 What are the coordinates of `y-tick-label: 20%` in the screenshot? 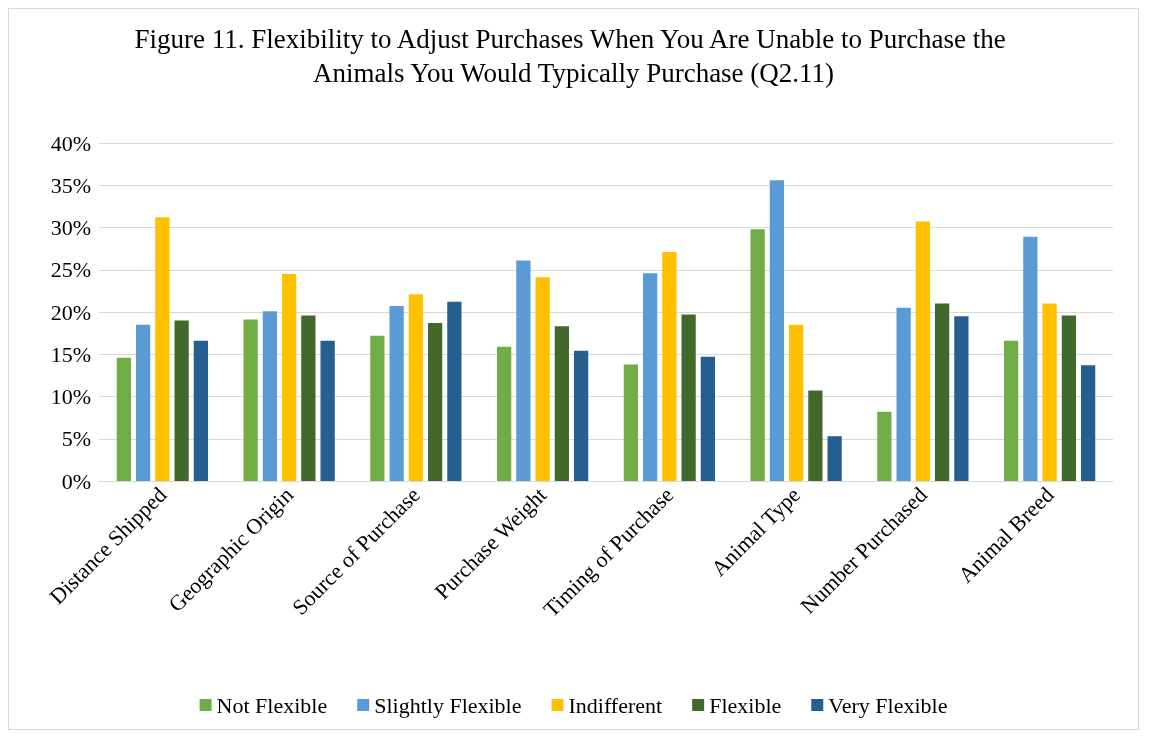 It's located at (70, 312).